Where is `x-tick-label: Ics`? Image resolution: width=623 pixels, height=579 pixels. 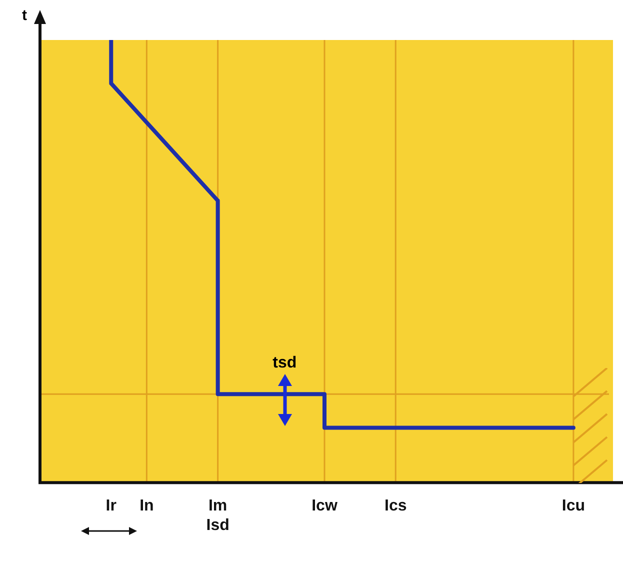
x-tick-label: Ics is located at coordinates (395, 506).